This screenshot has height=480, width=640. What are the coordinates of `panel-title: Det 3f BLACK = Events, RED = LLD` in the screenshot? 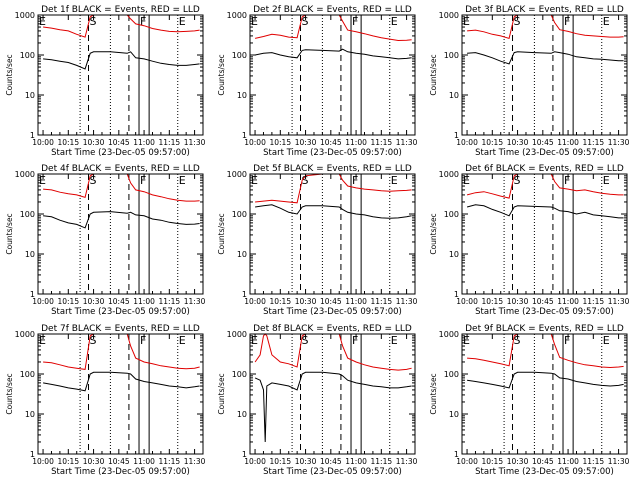 It's located at (544, 10).